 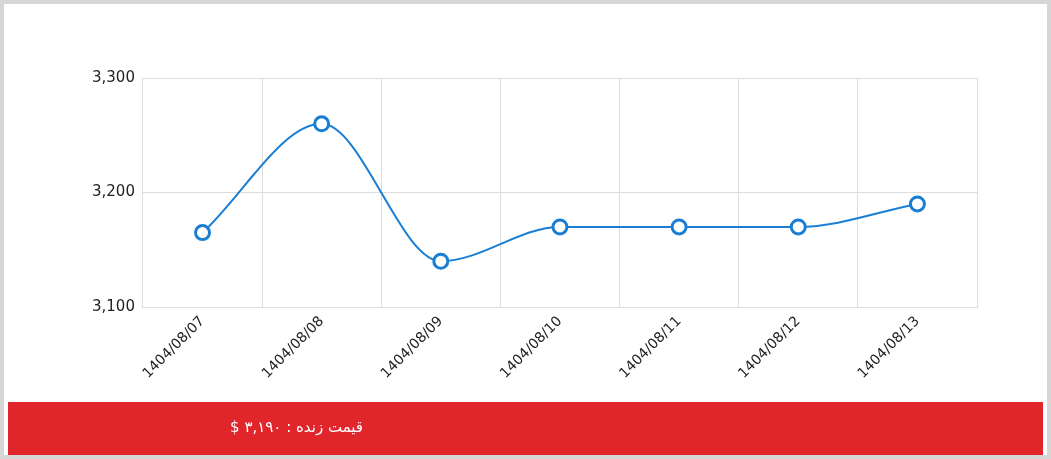 What do you see at coordinates (113, 76) in the screenshot?
I see `y-tick-label: 3,300` at bounding box center [113, 76].